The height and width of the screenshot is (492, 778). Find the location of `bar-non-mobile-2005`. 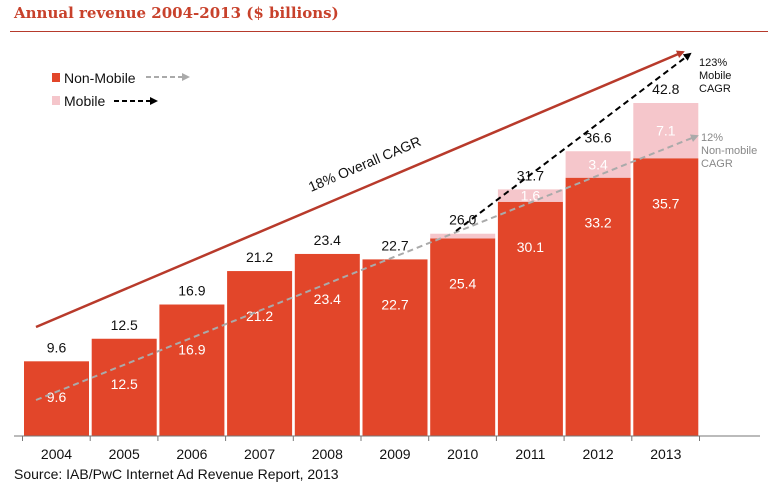

bar-non-mobile-2005 is located at coordinates (124, 387).